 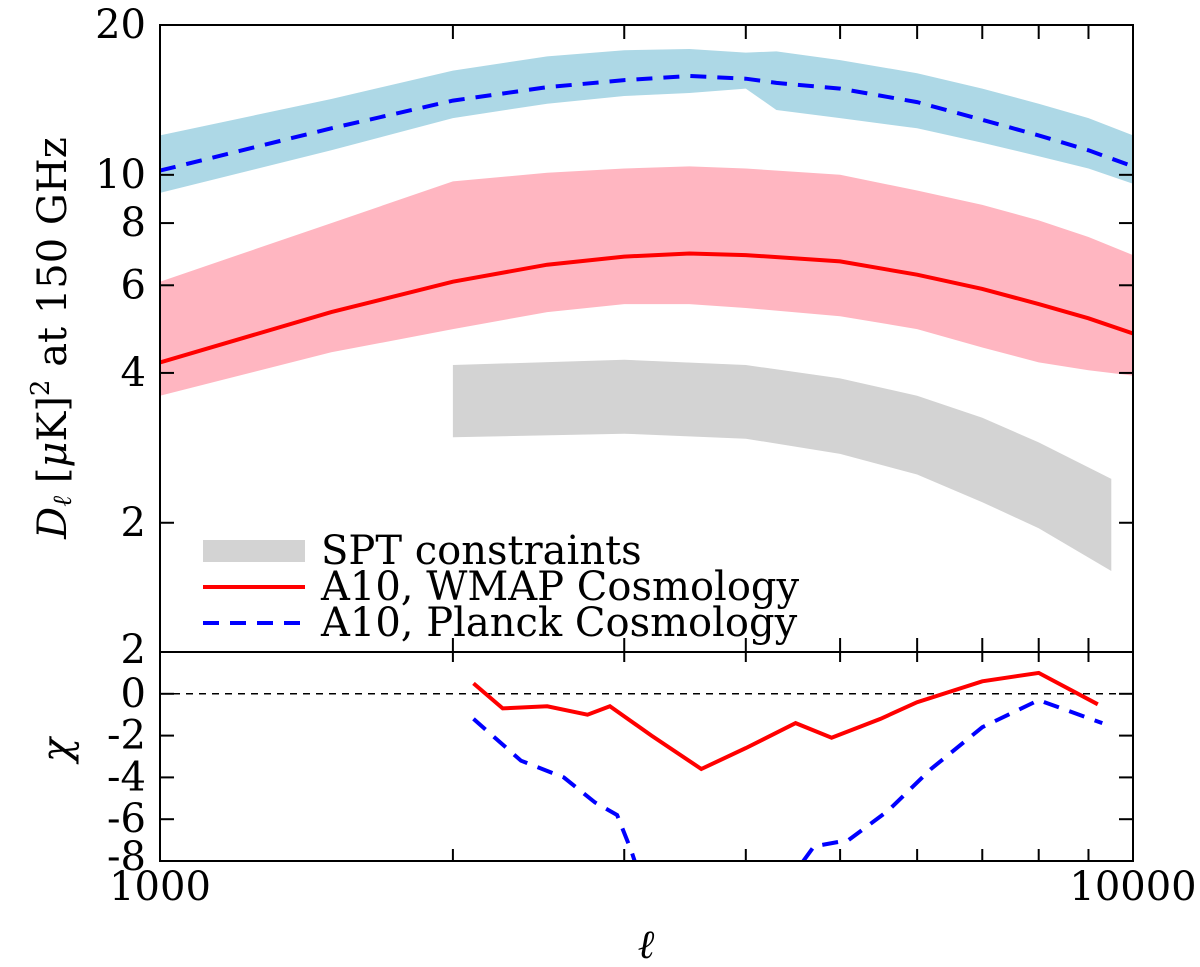 I want to click on x-tick-label-10000: 10000, so click(x=1132, y=887).